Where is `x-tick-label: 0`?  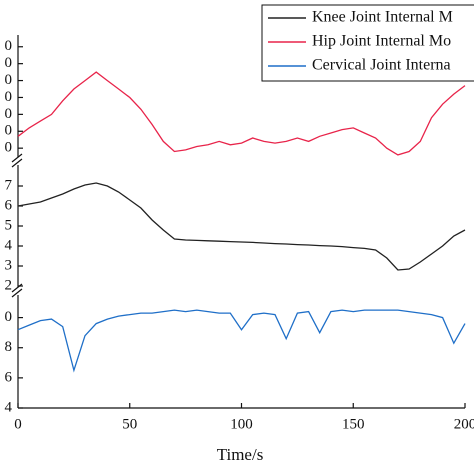
x-tick-label: 0 is located at coordinates (18, 424).